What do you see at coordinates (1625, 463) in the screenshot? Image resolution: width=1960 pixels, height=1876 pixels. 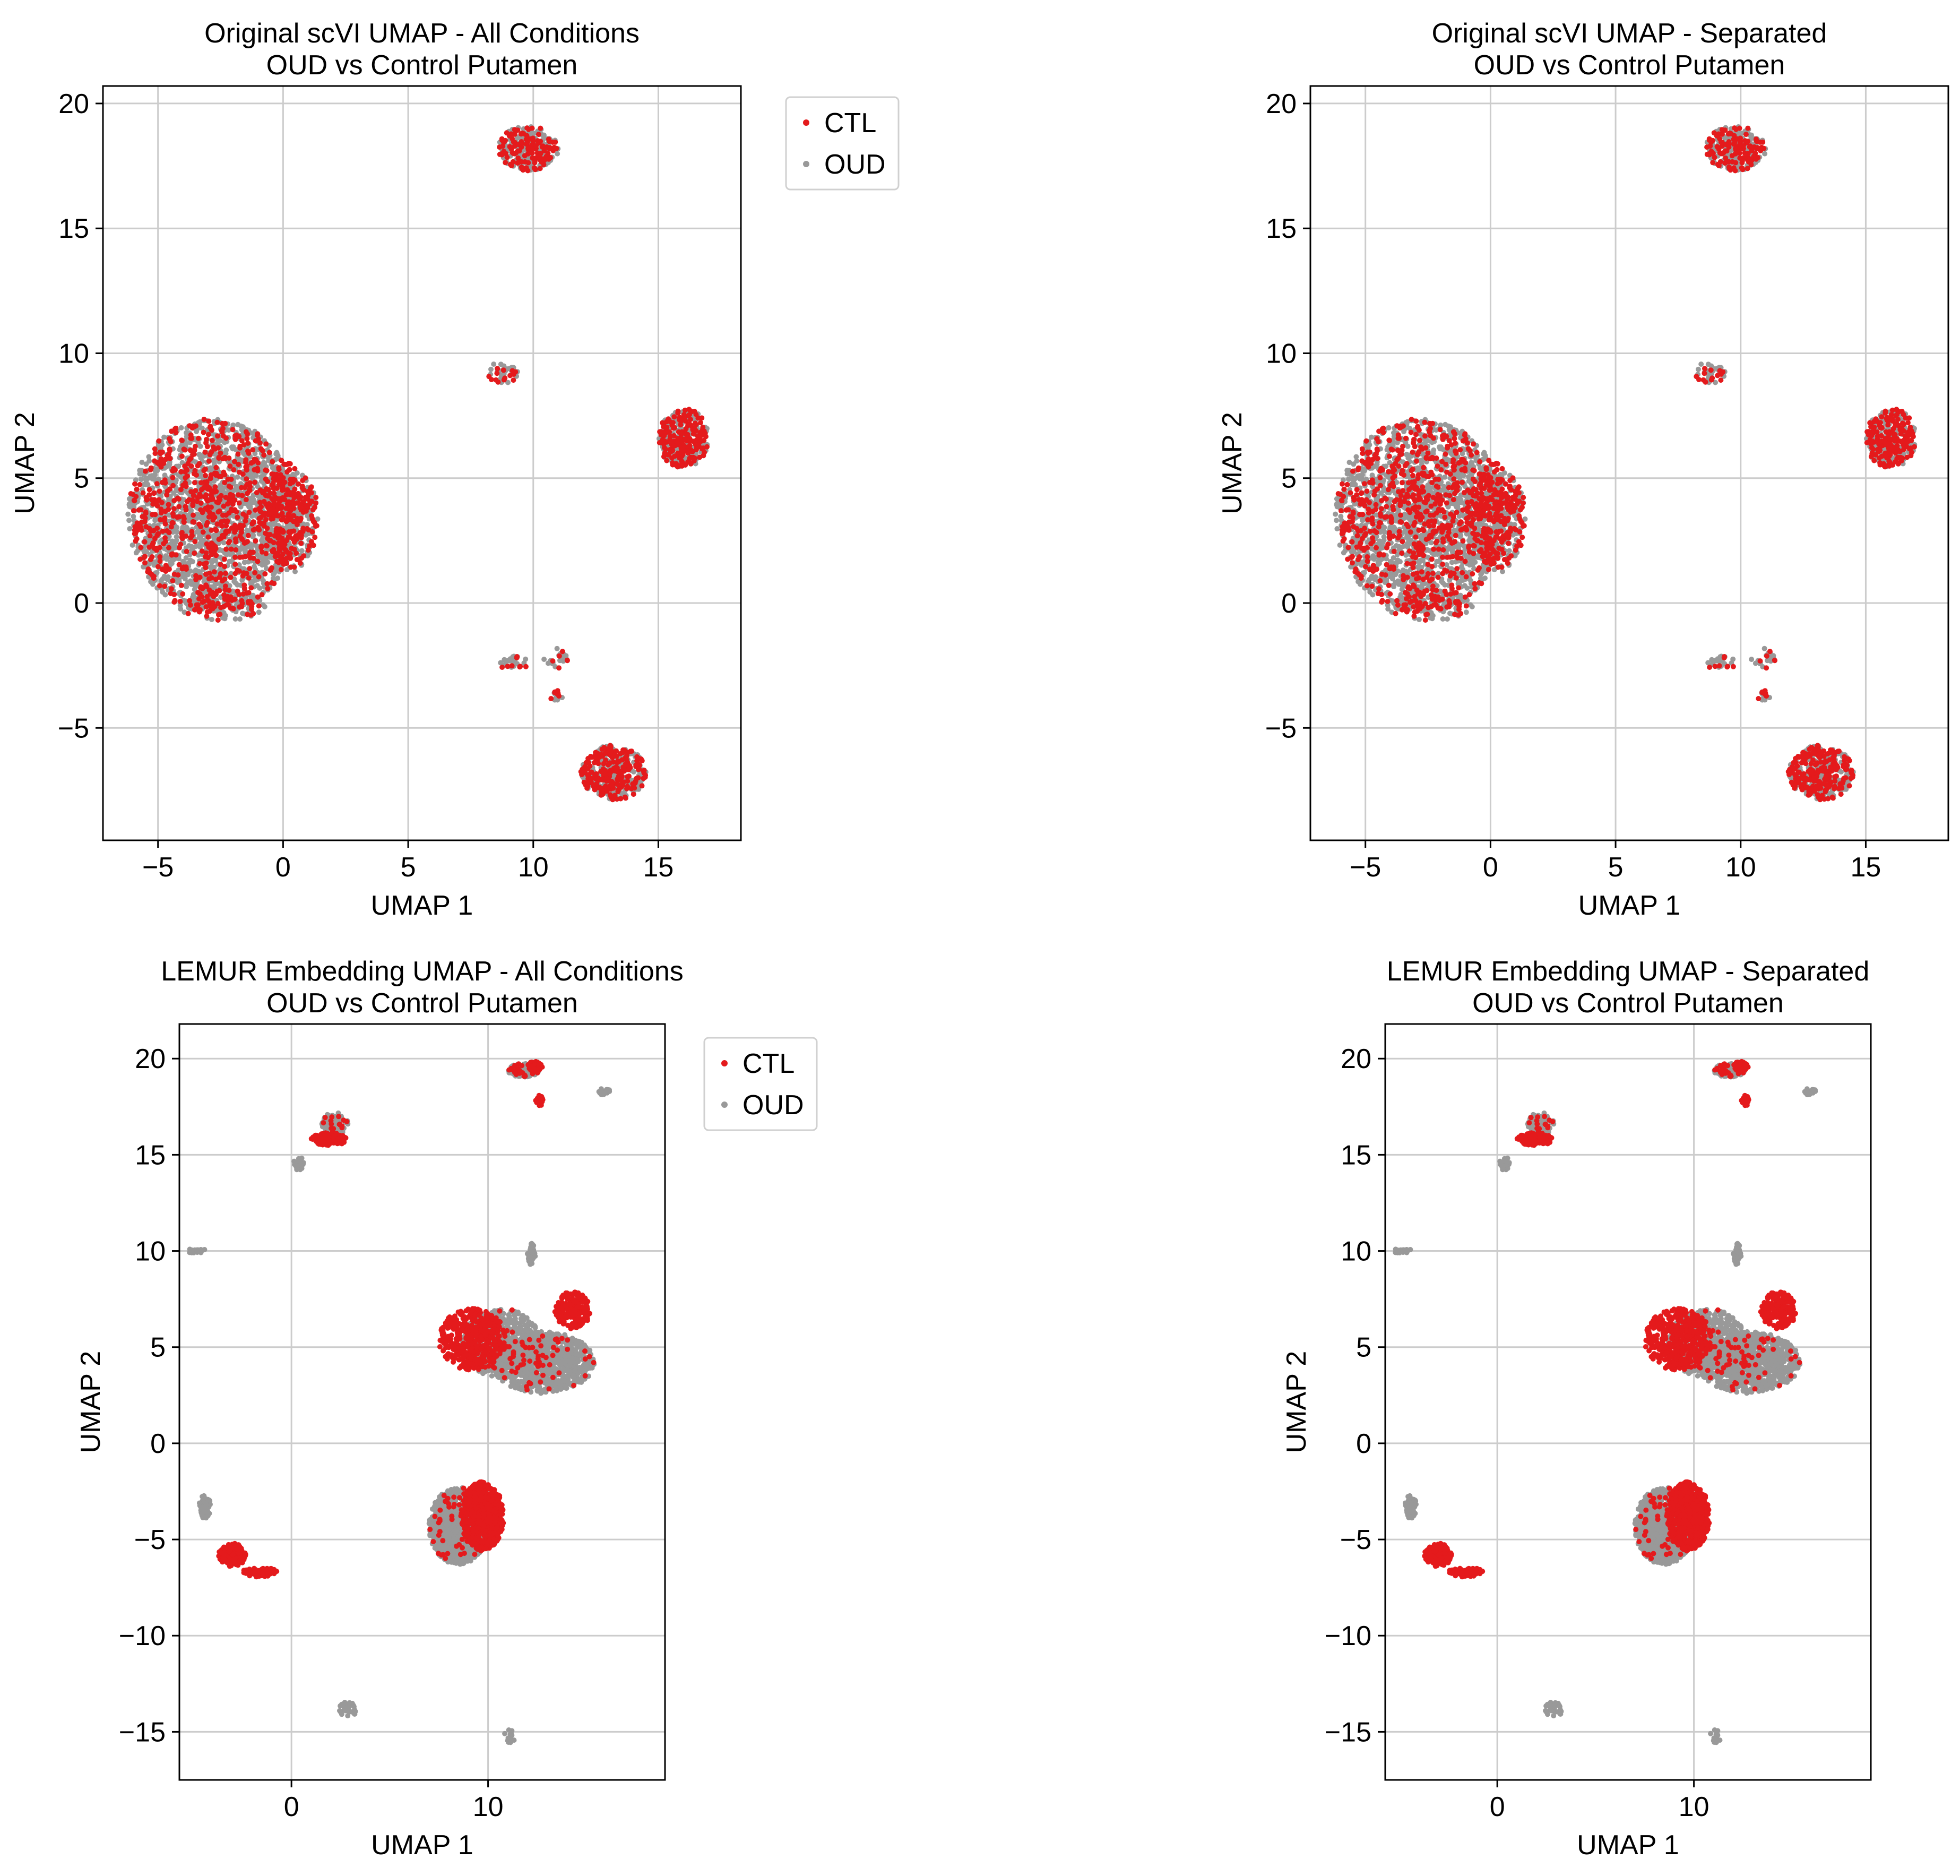 I see `points-OUD` at bounding box center [1625, 463].